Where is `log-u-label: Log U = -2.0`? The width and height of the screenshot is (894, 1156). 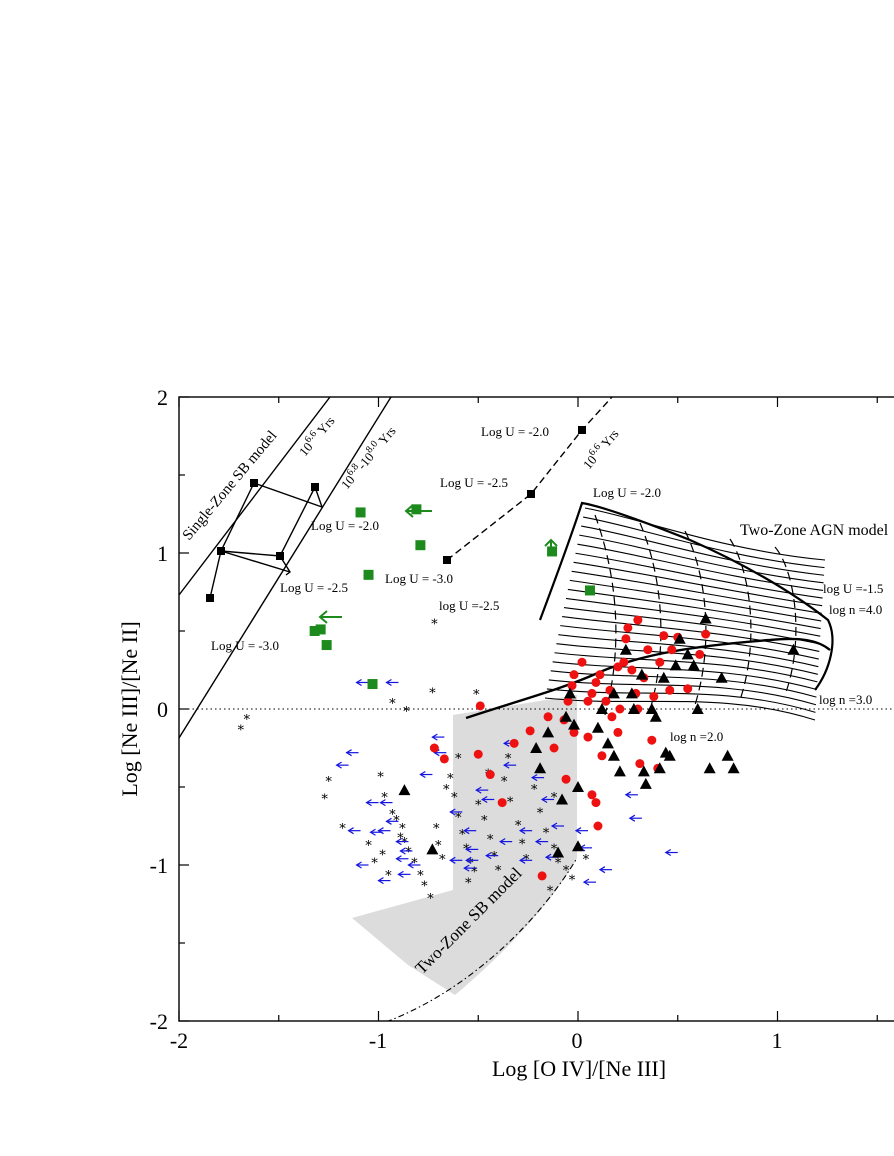 log-u-label: Log U = -2.0 is located at coordinates (627, 492).